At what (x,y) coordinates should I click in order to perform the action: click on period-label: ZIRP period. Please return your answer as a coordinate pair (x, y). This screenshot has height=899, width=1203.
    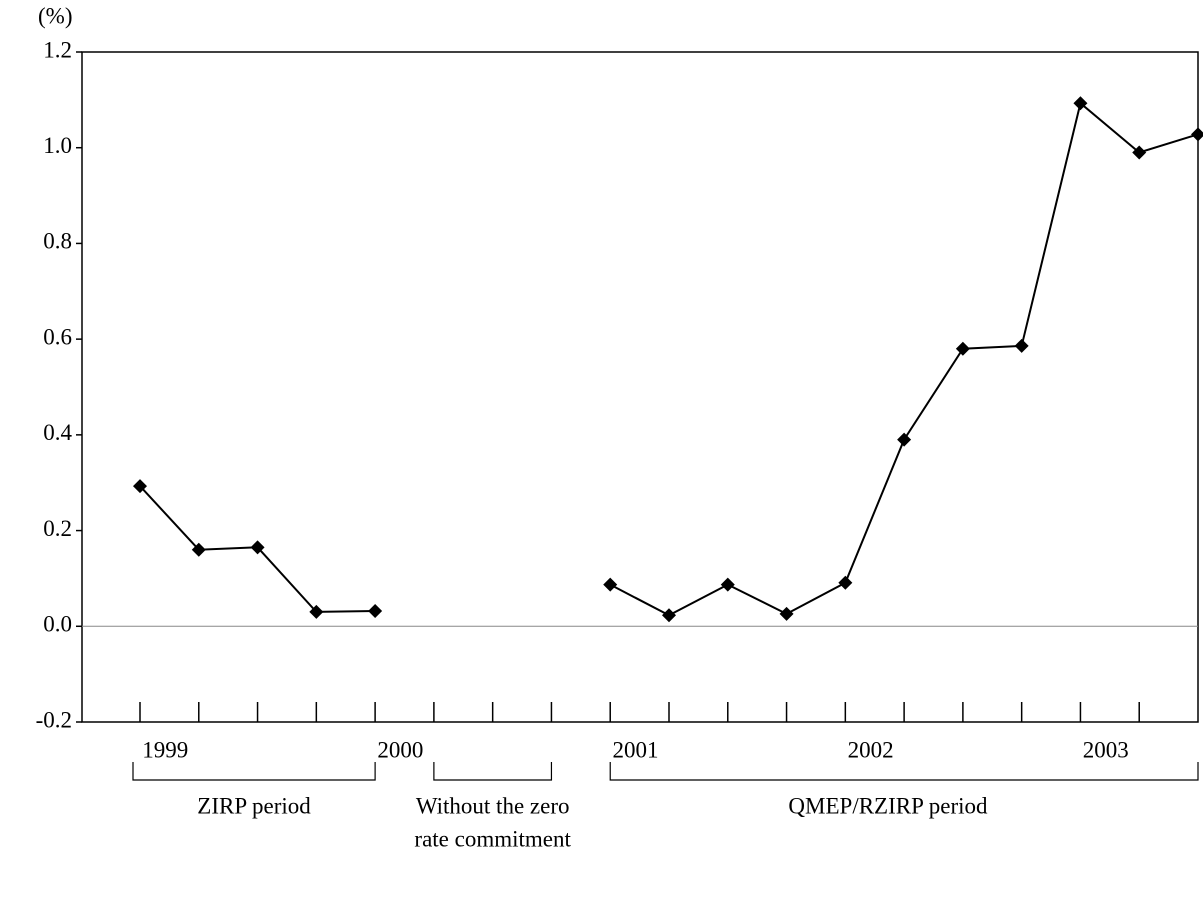
    Looking at the image, I should click on (254, 805).